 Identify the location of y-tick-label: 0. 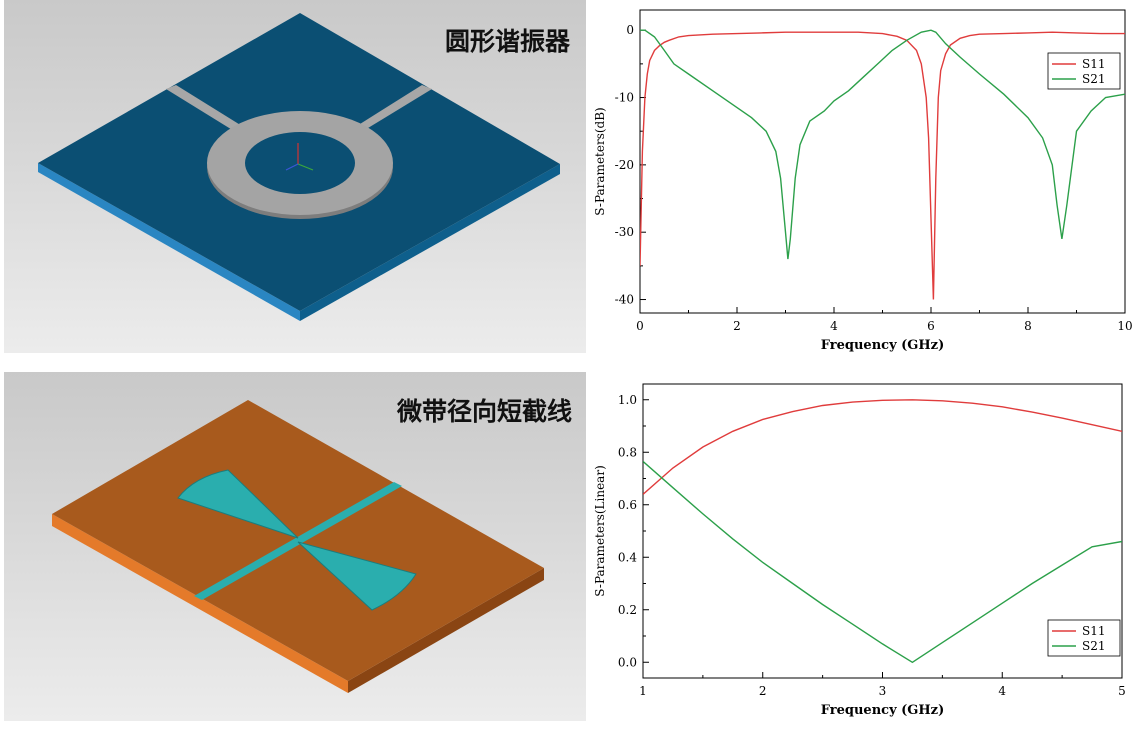
(630, 30).